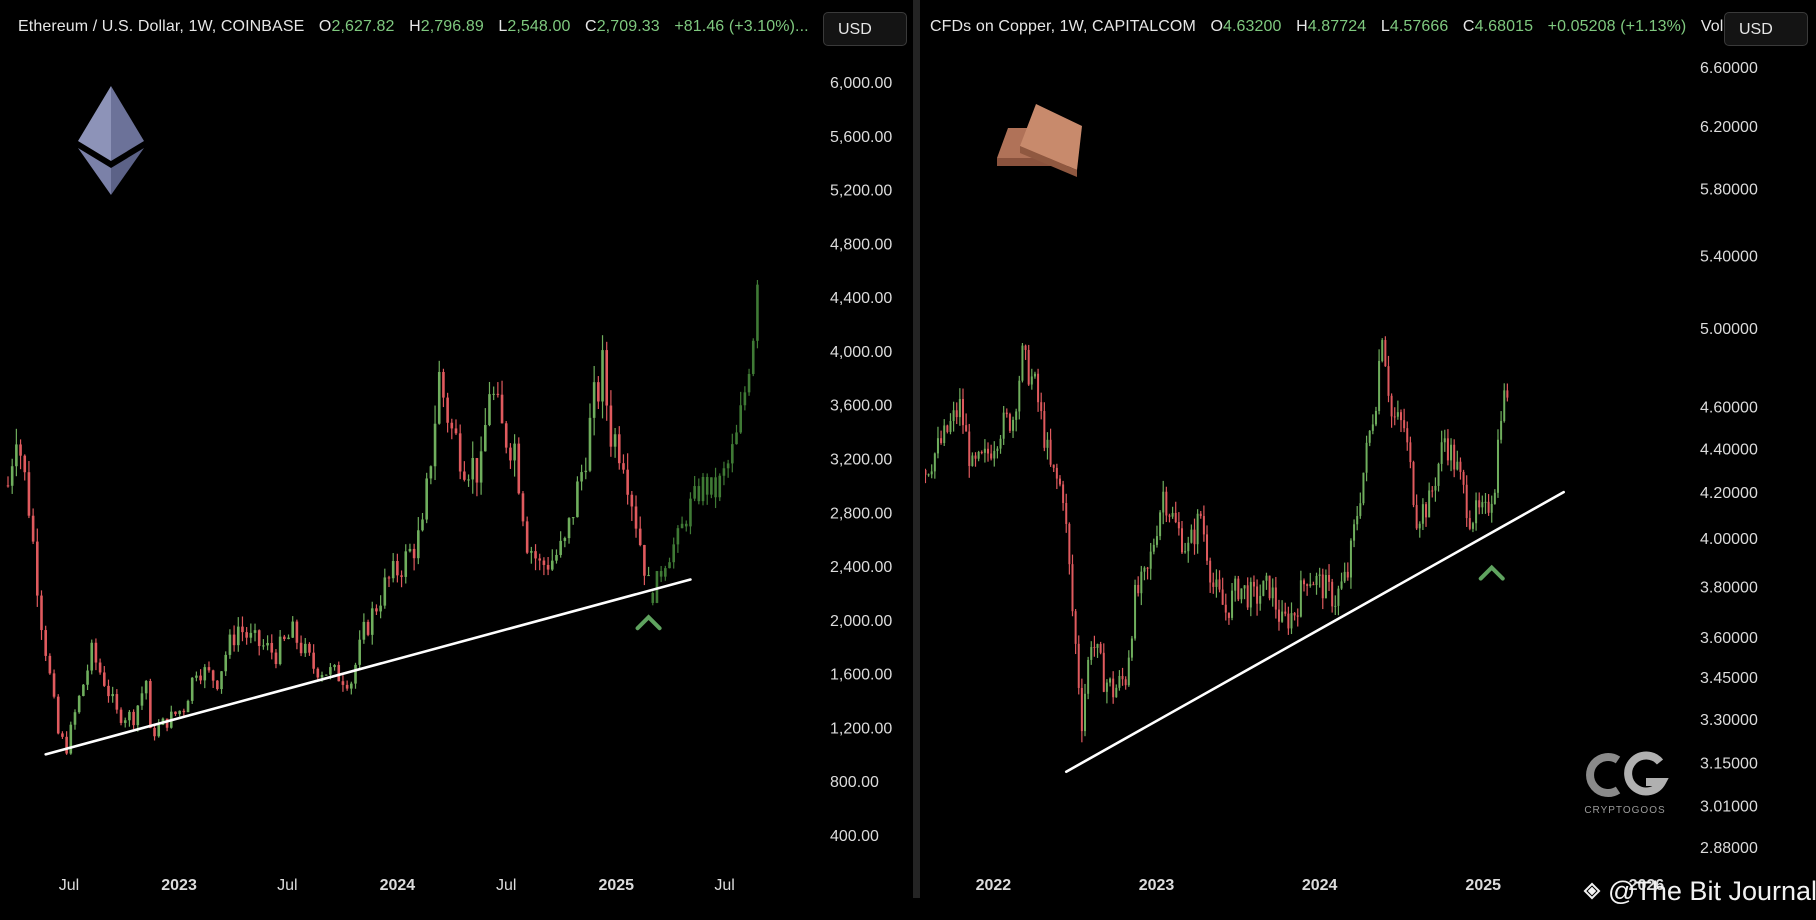 The width and height of the screenshot is (1816, 920). I want to click on copper-close-label: C, so click(1468, 26).